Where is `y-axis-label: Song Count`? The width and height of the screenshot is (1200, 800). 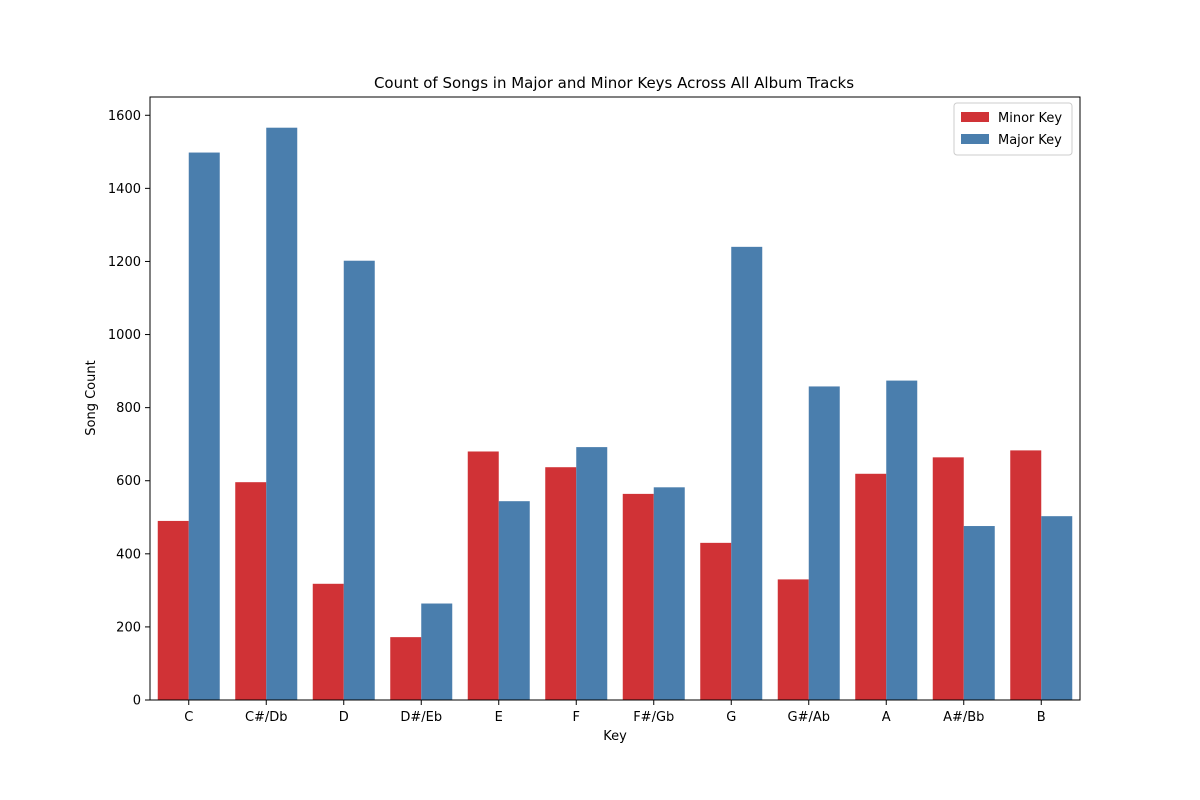 y-axis-label: Song Count is located at coordinates (91, 397).